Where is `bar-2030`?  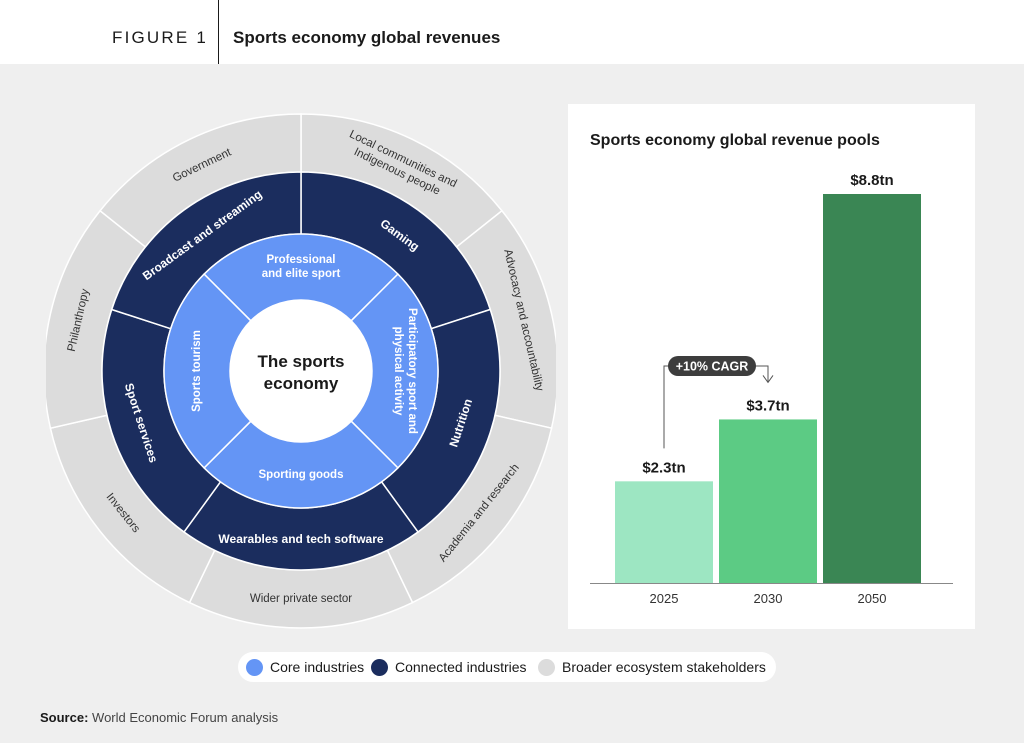
bar-2030 is located at coordinates (768, 501).